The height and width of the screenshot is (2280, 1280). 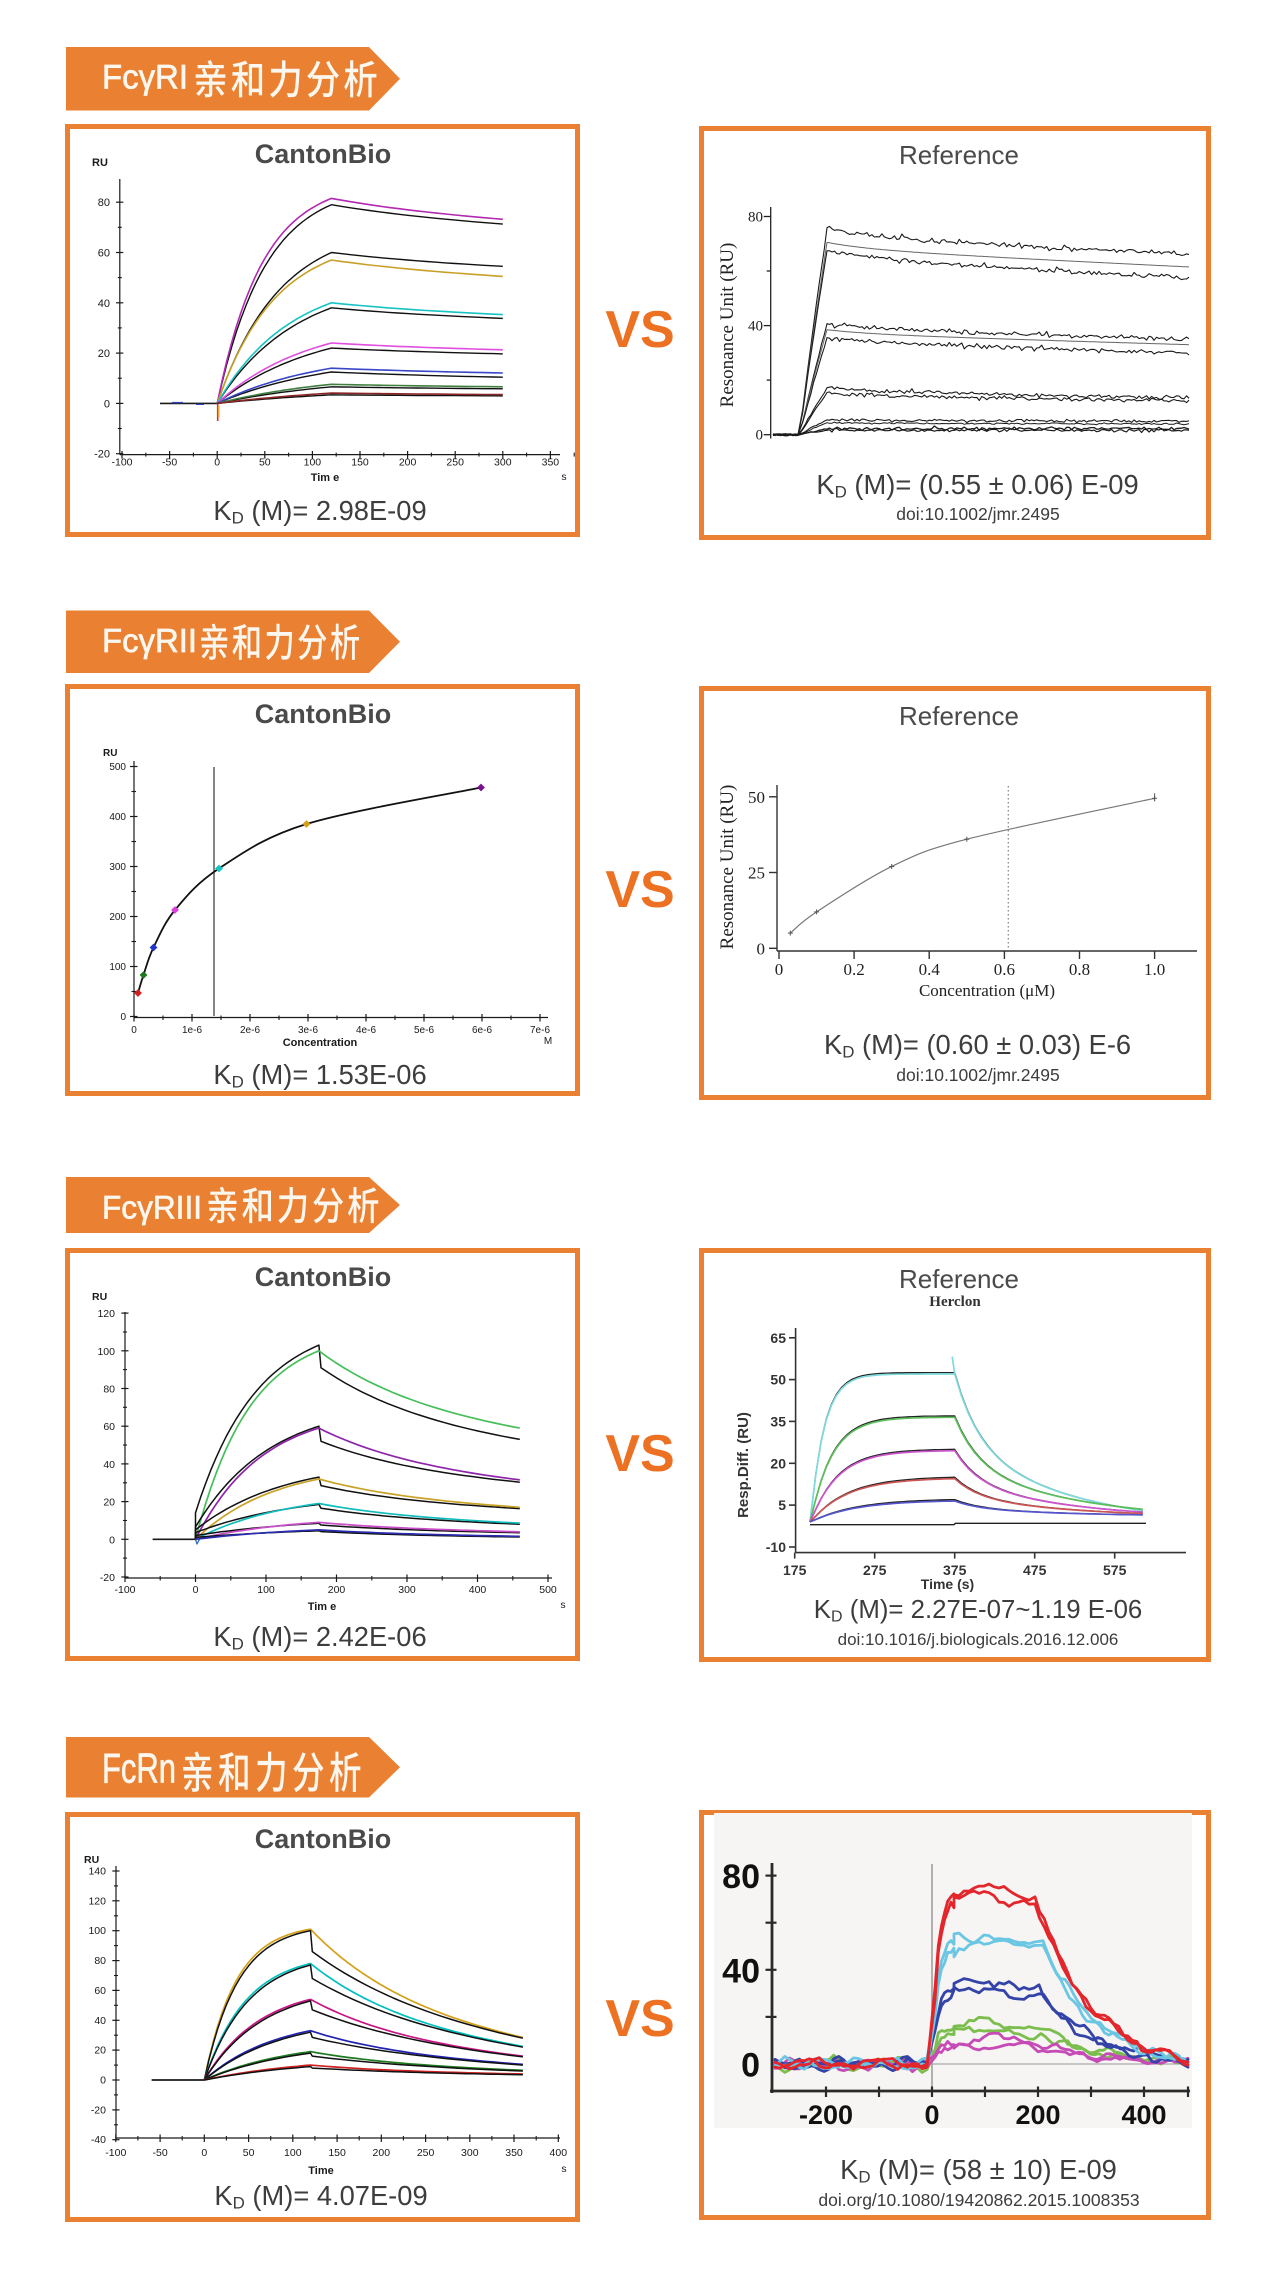 I want to click on svg-text:doi:10.1016/j.biologicals.2016: doi:10.1016/j.biologicals.2016.12.006, so click(x=978, y=1639).